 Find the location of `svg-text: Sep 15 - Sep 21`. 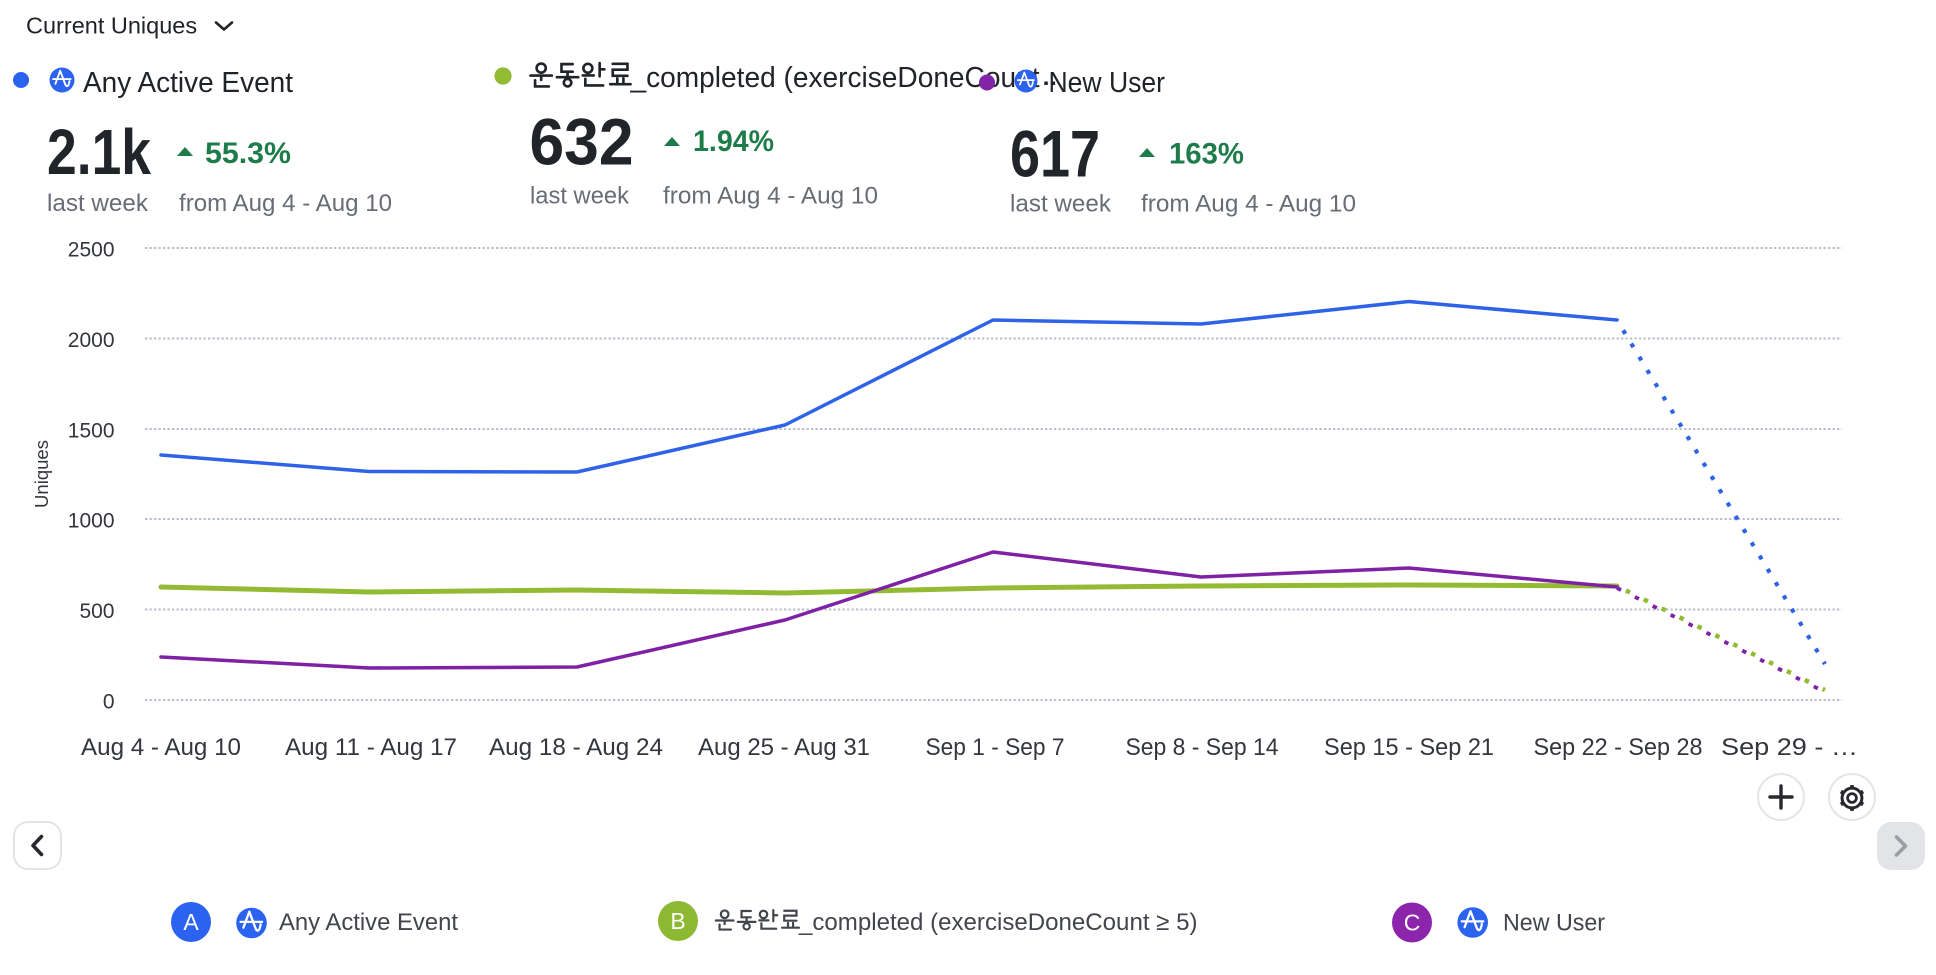

svg-text: Sep 15 - Sep 21 is located at coordinates (1409, 747).